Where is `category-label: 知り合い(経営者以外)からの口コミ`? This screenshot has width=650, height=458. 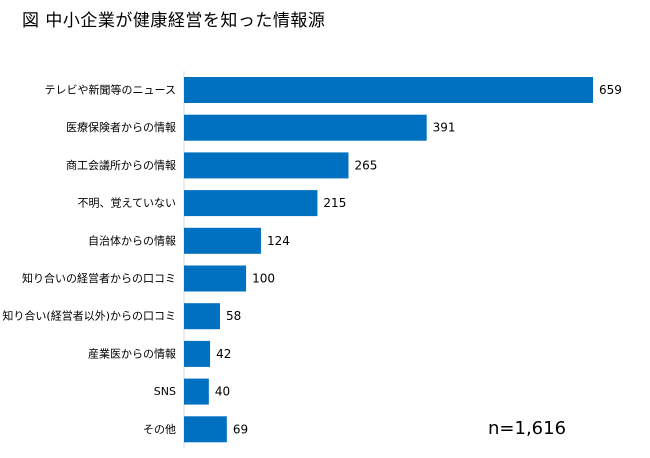 category-label: 知り合い(経営者以外)からの口コミ is located at coordinates (89, 316).